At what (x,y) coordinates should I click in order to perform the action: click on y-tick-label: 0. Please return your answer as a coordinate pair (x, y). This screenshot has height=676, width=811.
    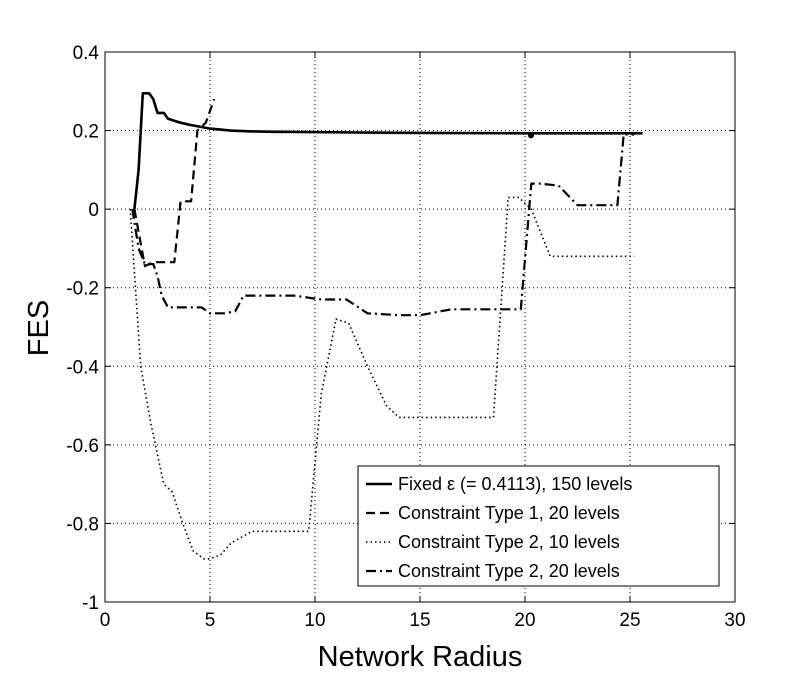
    Looking at the image, I should click on (93, 210).